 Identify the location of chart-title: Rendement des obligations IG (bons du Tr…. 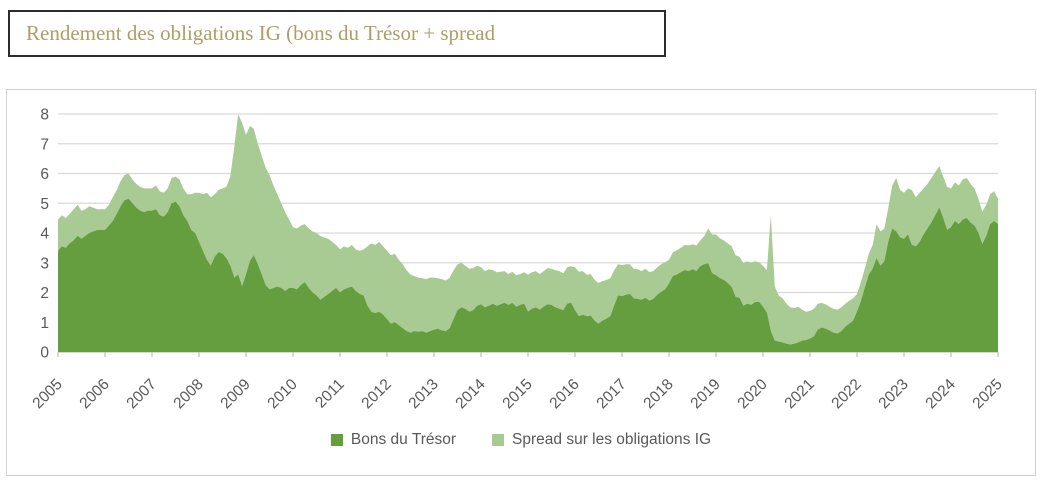
(261, 33).